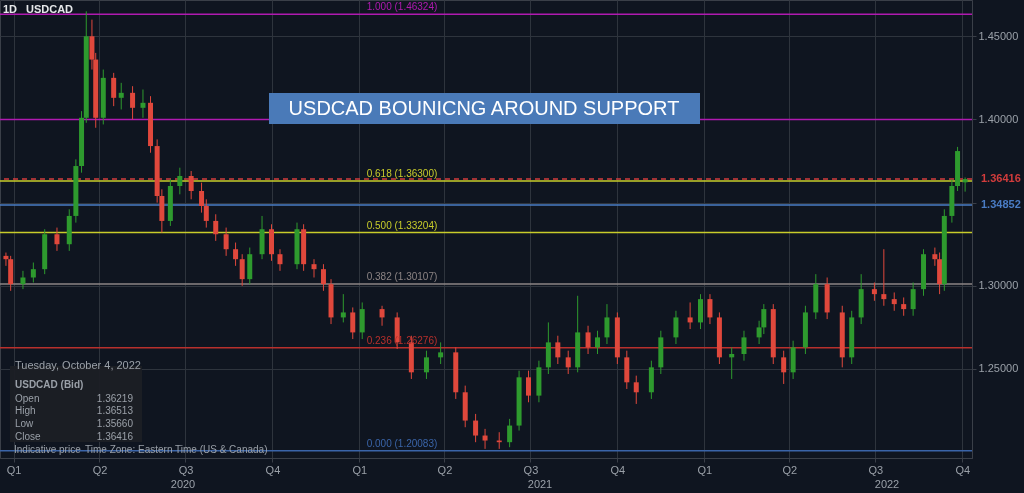  I want to click on y-tick-label: 1.25000, so click(998, 368).